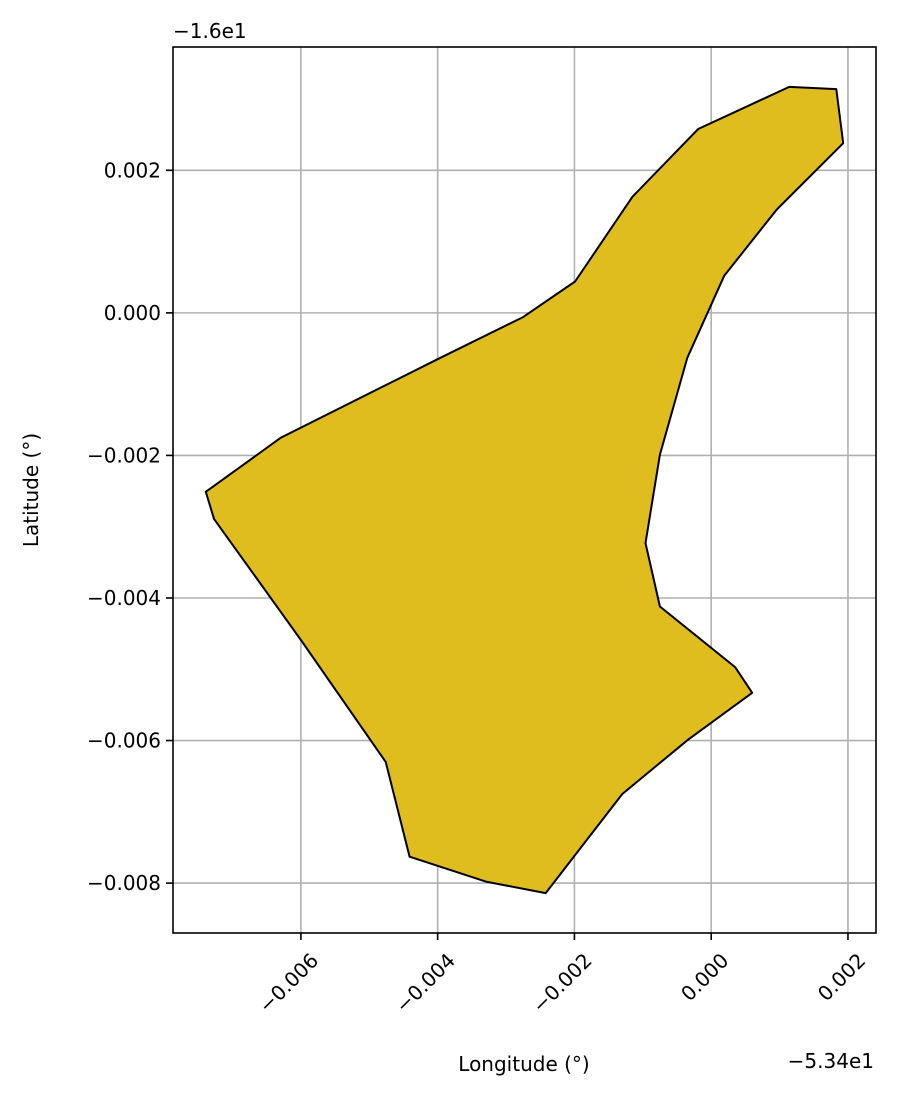 This screenshot has width=904, height=1097. What do you see at coordinates (523, 1064) in the screenshot?
I see `x-axis-label: Longitude (°)` at bounding box center [523, 1064].